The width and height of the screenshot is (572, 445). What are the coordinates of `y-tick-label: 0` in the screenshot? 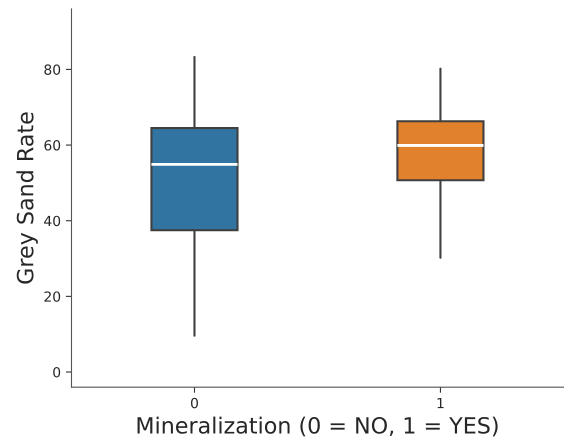 It's located at (56, 372).